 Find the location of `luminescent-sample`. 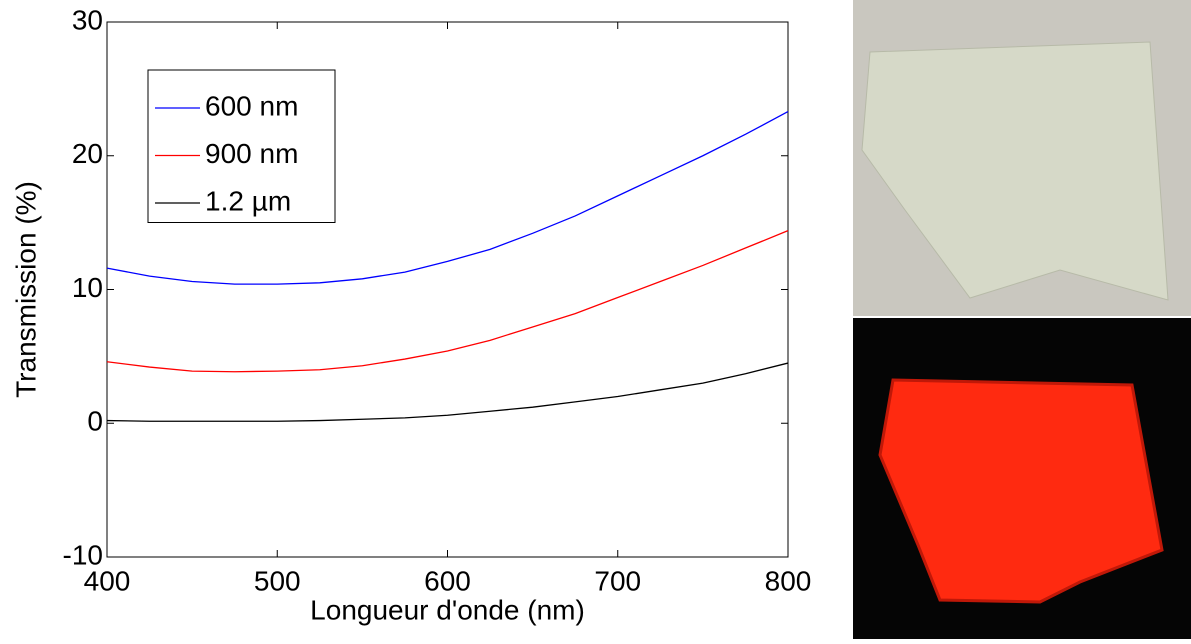

luminescent-sample is located at coordinates (1021, 491).